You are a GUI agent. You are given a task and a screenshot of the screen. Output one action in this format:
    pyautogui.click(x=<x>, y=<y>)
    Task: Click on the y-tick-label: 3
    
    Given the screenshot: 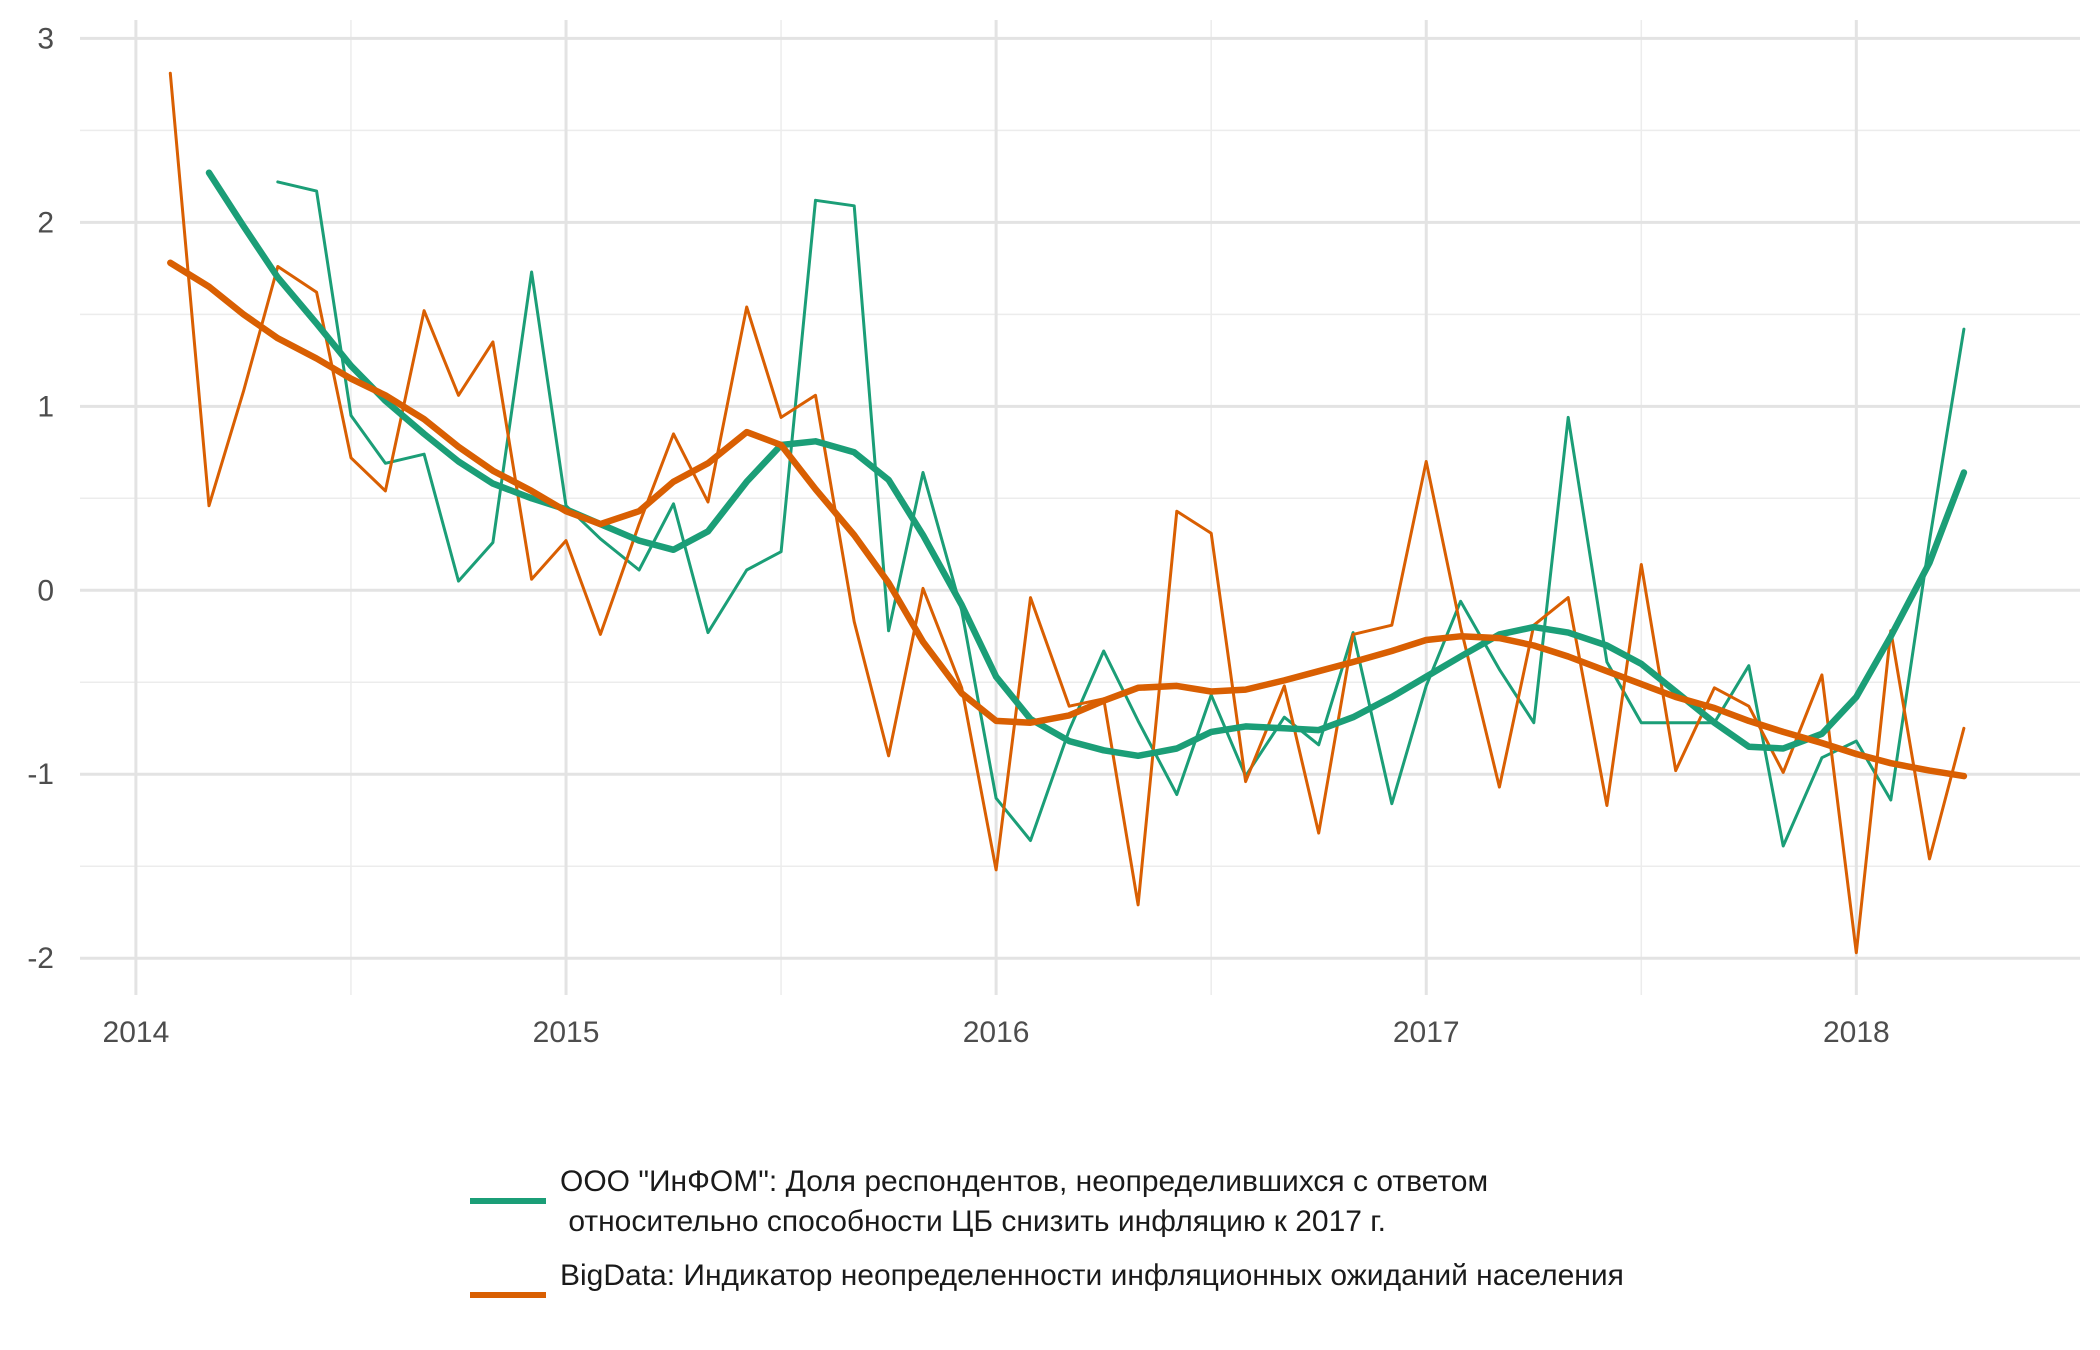 What is the action you would take?
    pyautogui.click(x=45, y=38)
    